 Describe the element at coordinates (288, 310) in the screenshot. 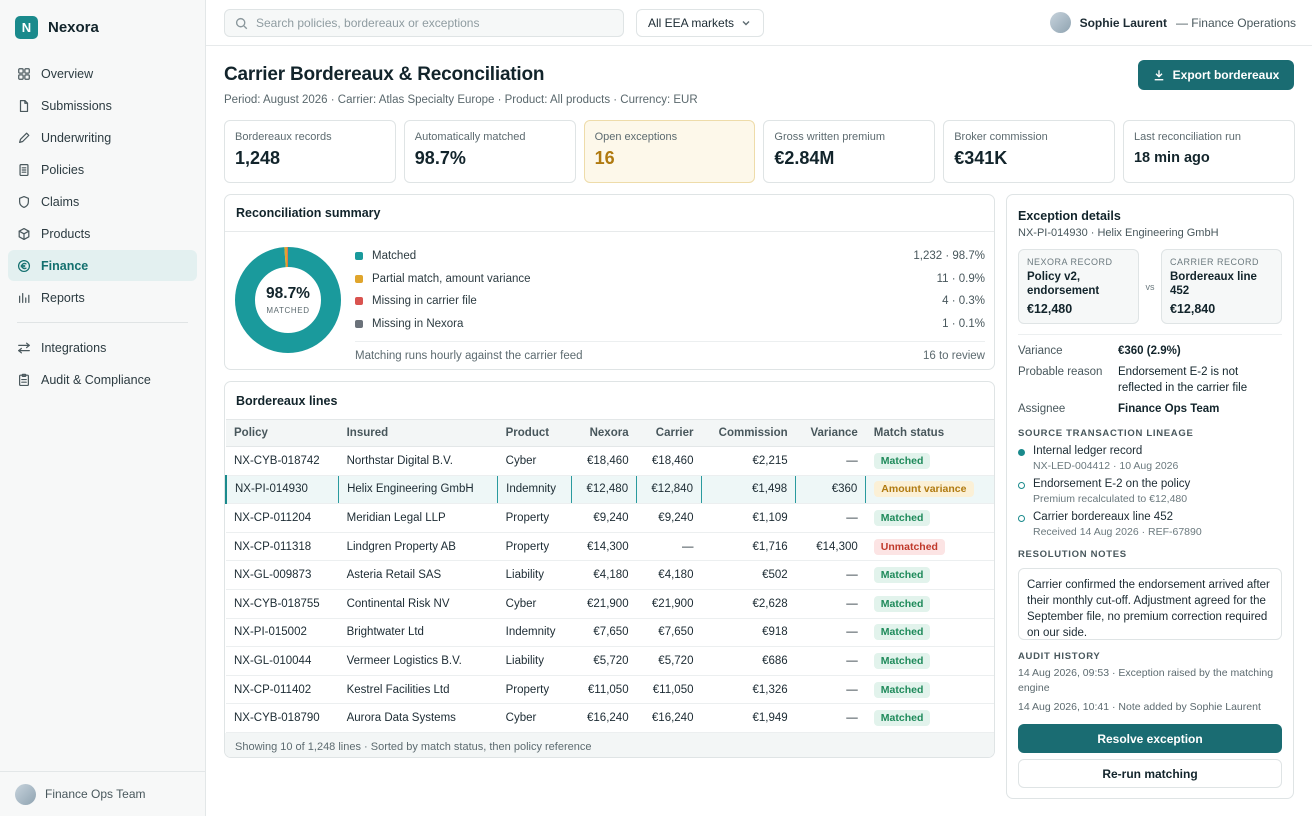

I see `donut-label: MATCHED` at that location.